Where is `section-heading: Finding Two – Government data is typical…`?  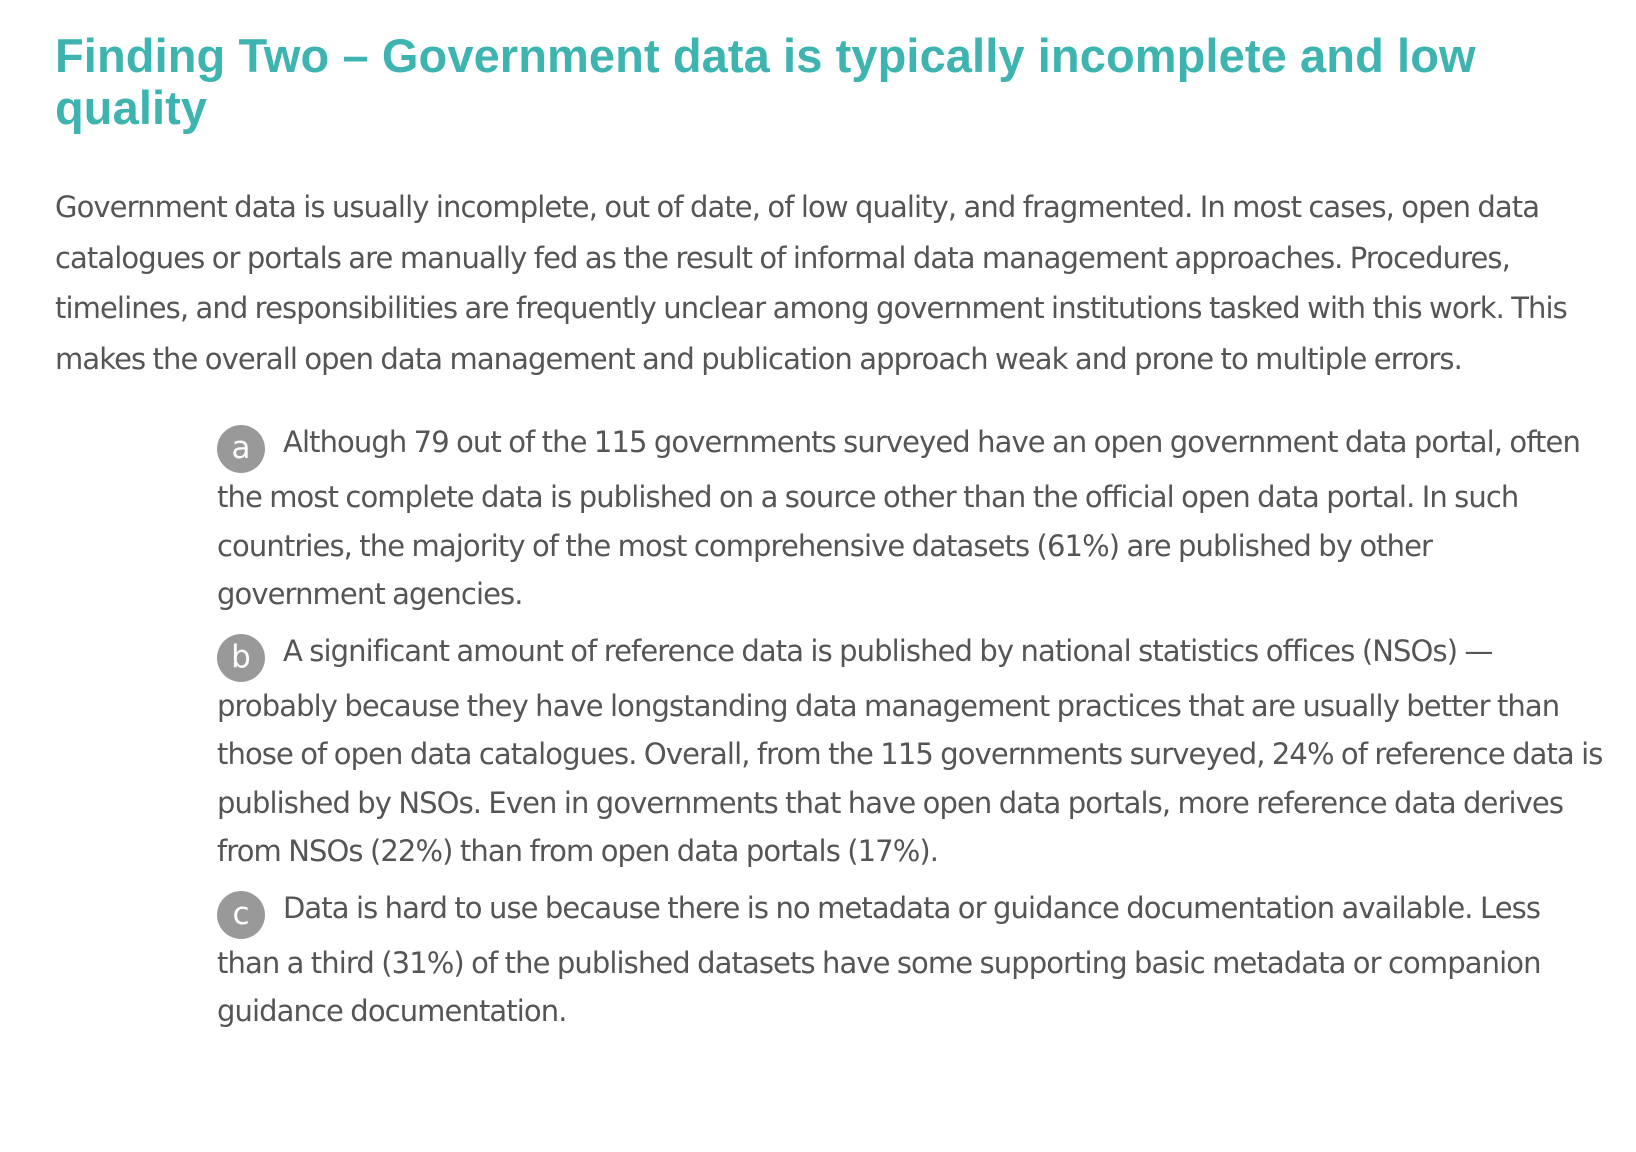
section-heading: Finding Two – Government data is typical… is located at coordinates (765, 81).